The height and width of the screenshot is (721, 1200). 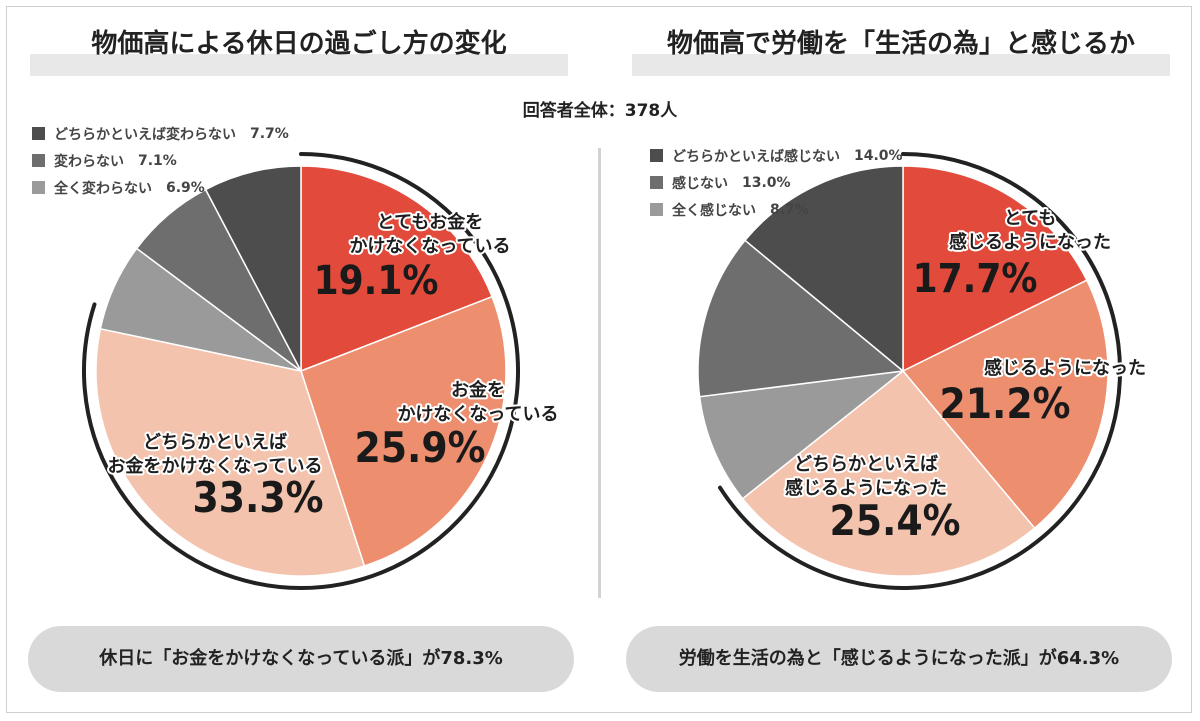 I want to click on legend-item-3: 全く変わらない 6.9%, so click(x=160, y=187).